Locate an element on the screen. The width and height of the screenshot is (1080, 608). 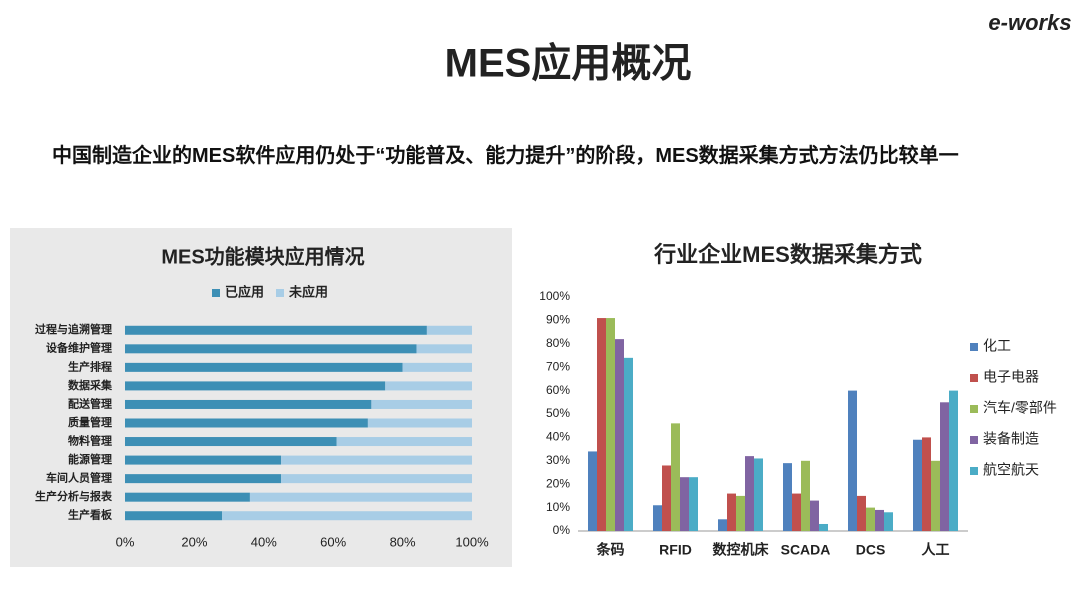
legend-label: 航空航天 is located at coordinates (1011, 470).